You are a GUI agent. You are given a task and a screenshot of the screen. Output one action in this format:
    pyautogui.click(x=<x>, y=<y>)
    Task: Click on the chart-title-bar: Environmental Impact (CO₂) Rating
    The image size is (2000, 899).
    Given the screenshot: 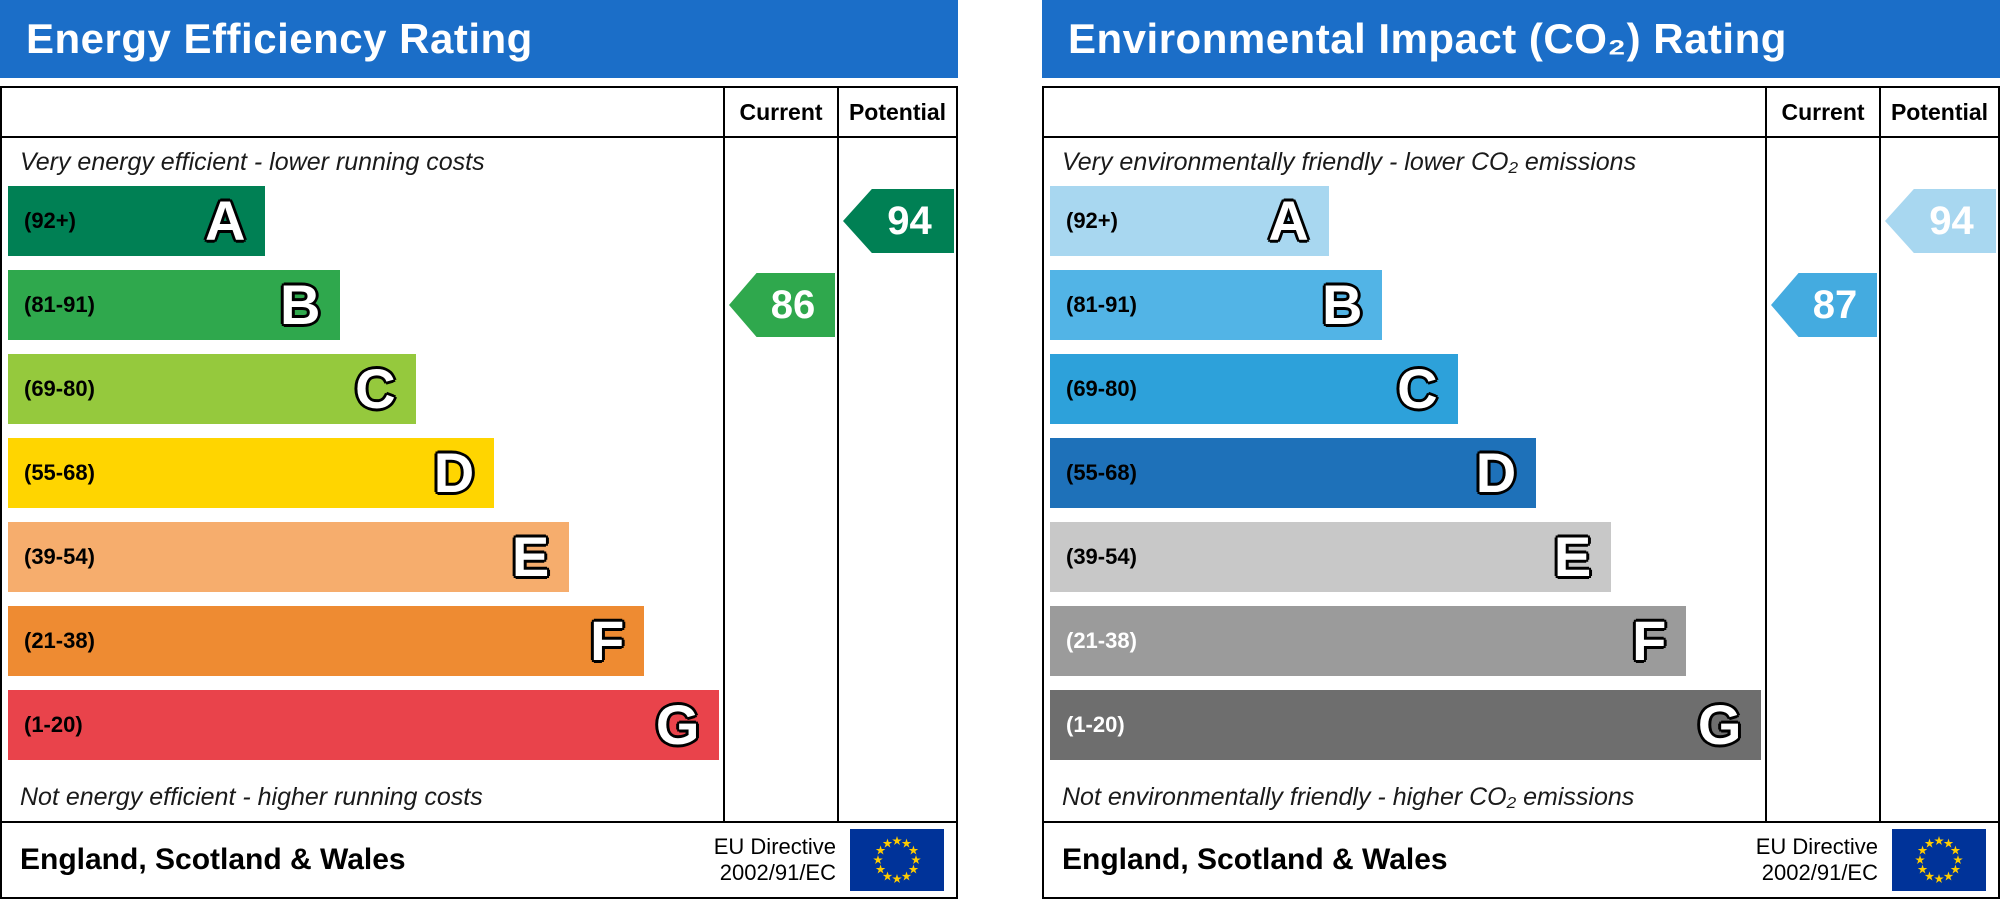 What is the action you would take?
    pyautogui.click(x=1521, y=39)
    